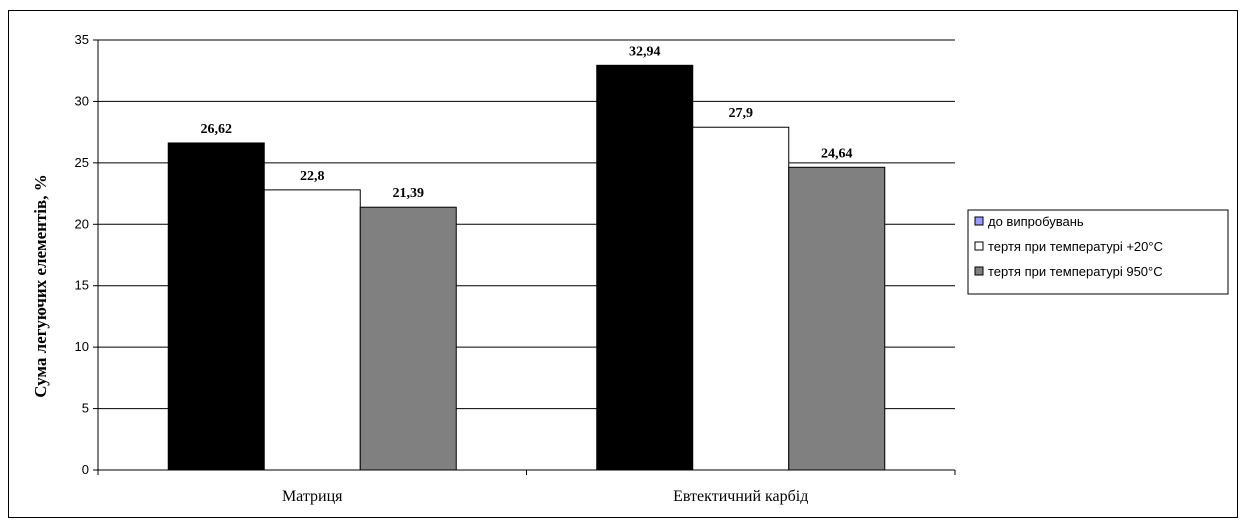 The image size is (1243, 522). Describe the element at coordinates (82, 100) in the screenshot. I see `y-tick-label: 30` at that location.